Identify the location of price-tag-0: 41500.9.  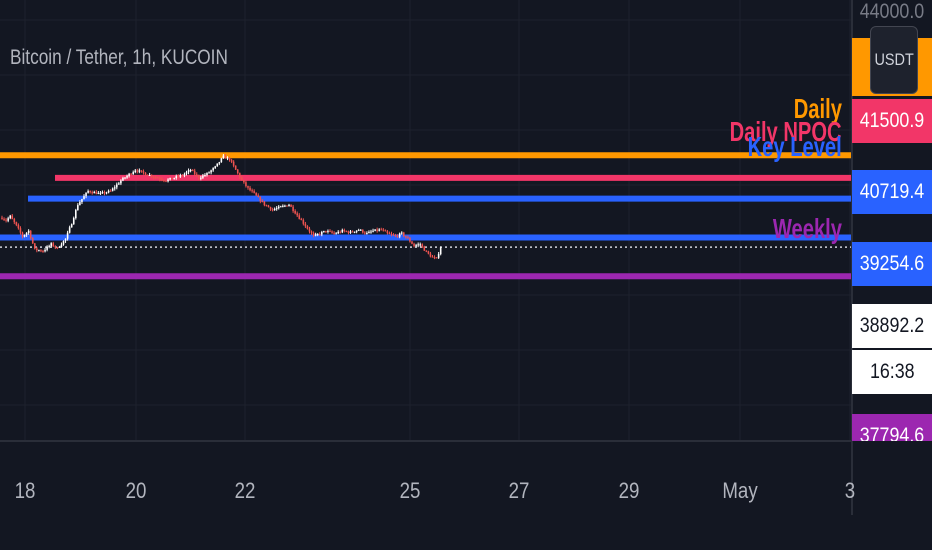
(892, 121).